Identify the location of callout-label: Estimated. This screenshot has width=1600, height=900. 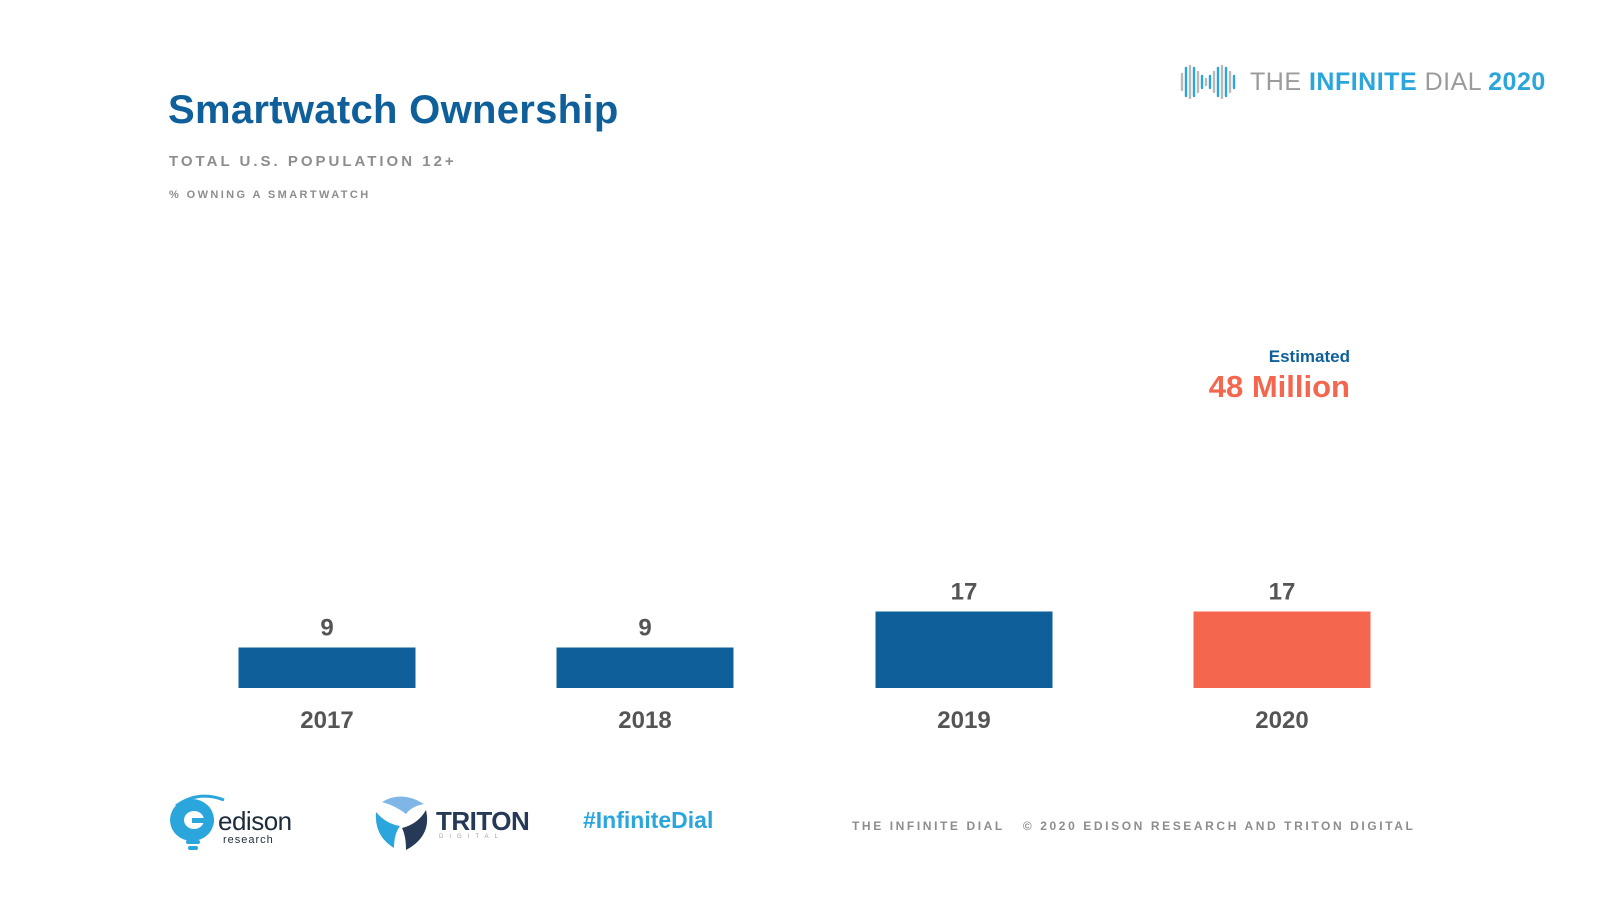
(1309, 356).